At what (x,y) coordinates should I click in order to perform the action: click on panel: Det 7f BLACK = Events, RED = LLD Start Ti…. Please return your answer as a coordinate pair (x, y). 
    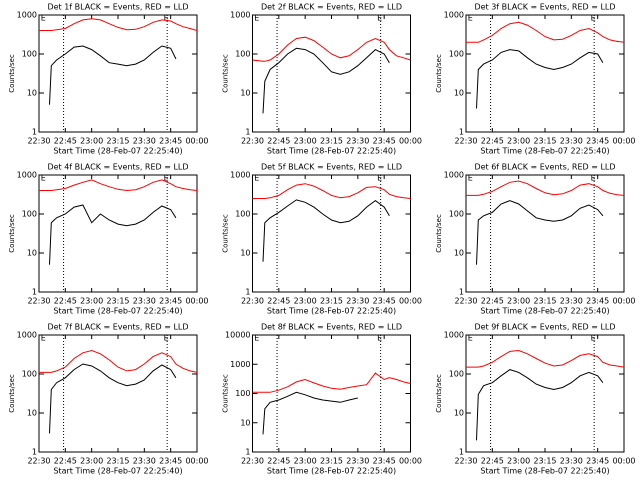
    Looking at the image, I should click on (108, 399).